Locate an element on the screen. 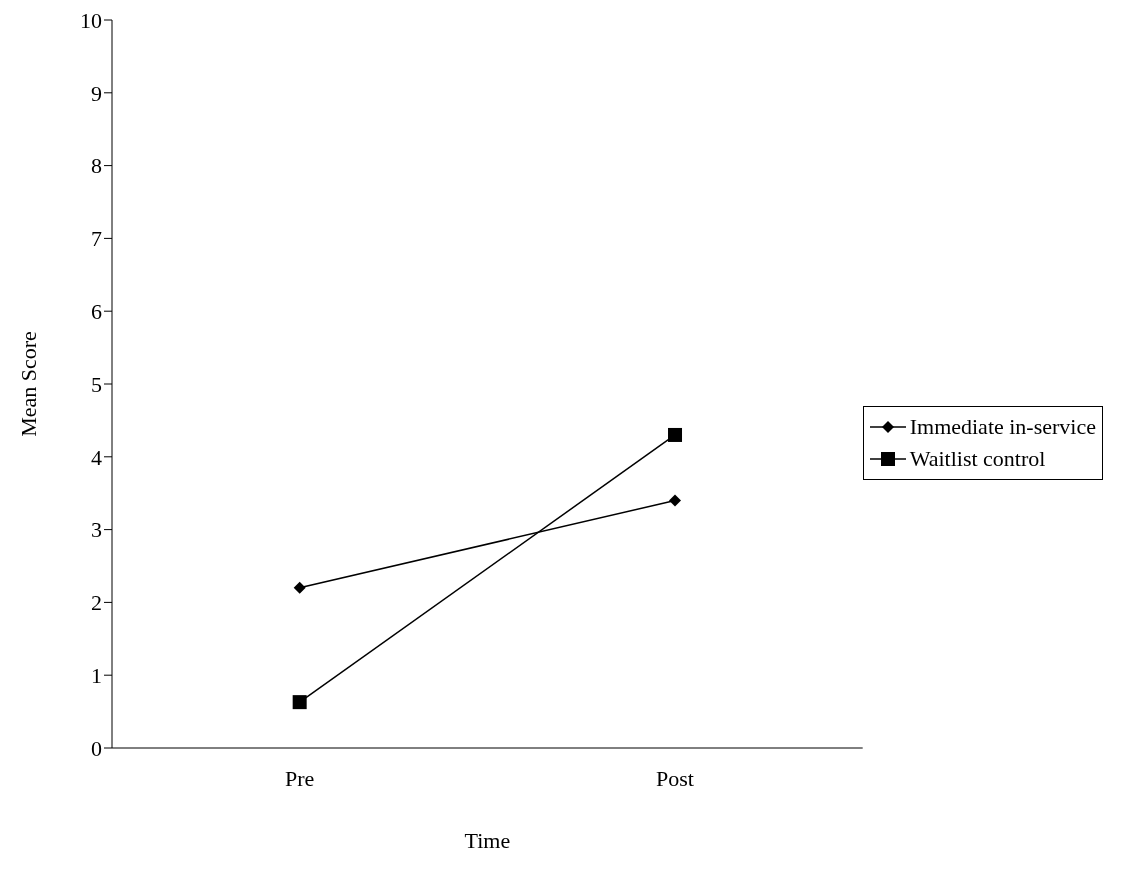 The image size is (1131, 887). y-tick-label: 4 is located at coordinates (96, 457).